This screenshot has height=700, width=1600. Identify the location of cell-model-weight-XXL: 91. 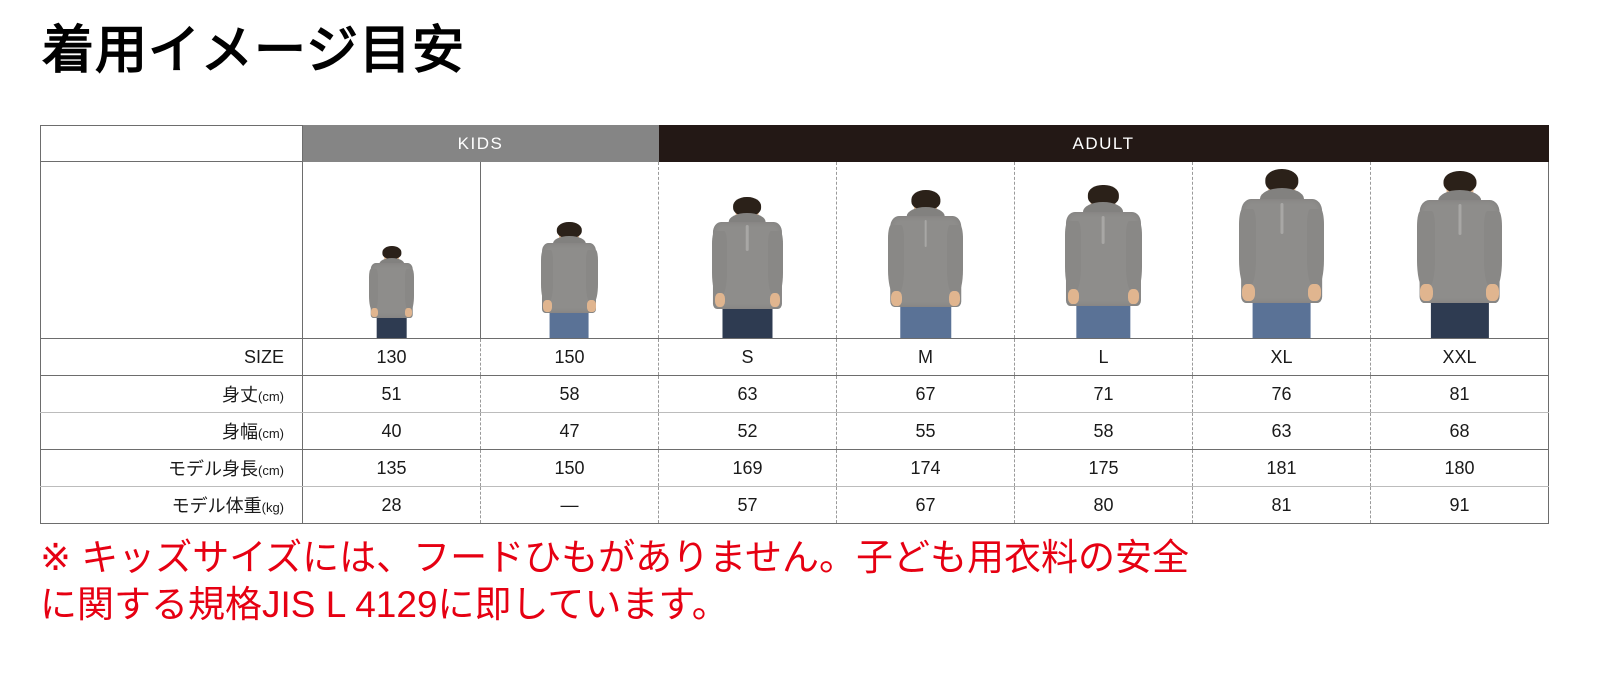
(1459, 505).